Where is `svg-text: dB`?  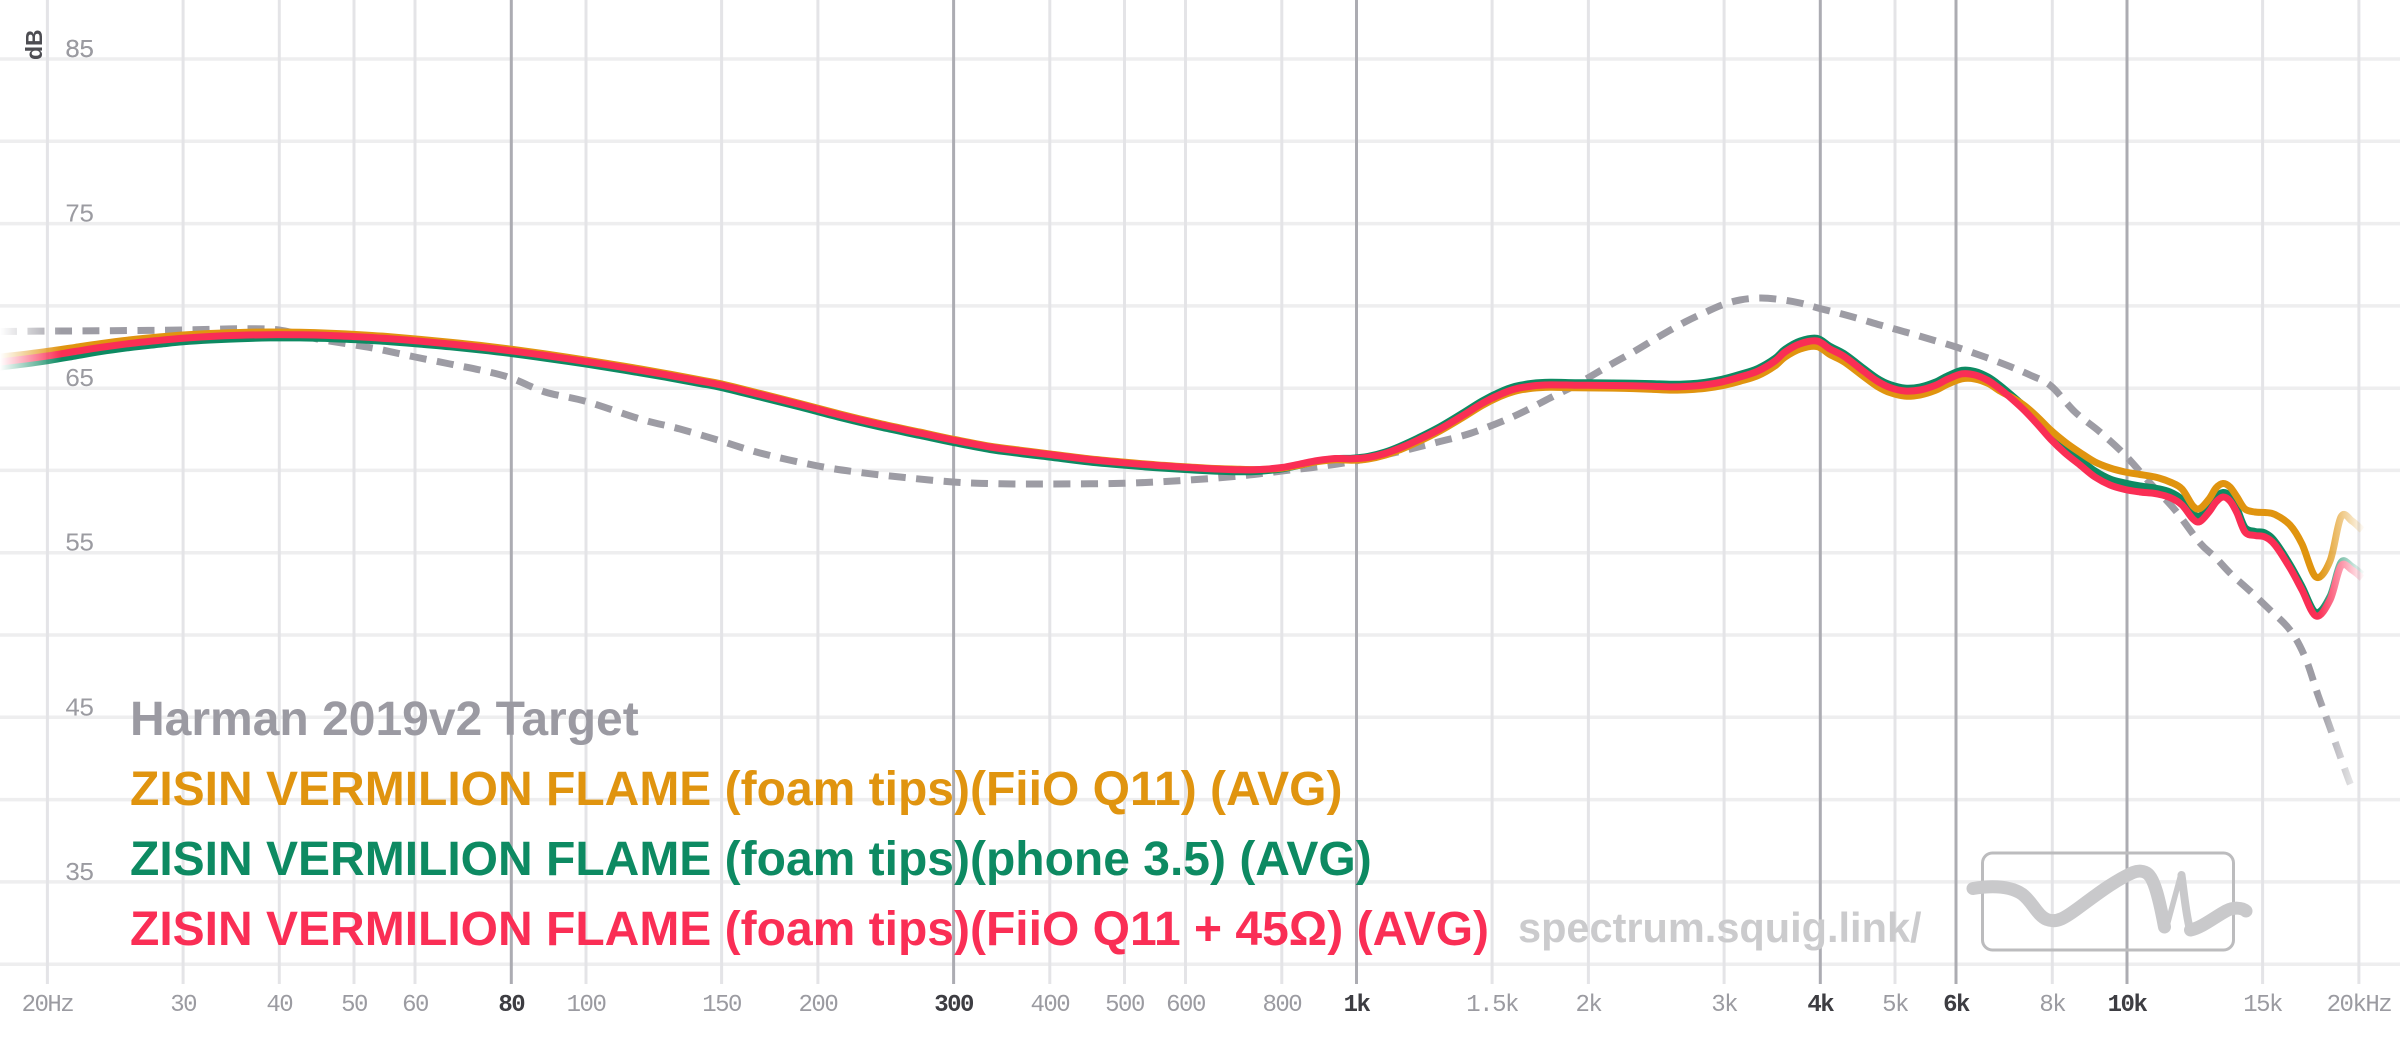
svg-text: dB is located at coordinates (34, 44).